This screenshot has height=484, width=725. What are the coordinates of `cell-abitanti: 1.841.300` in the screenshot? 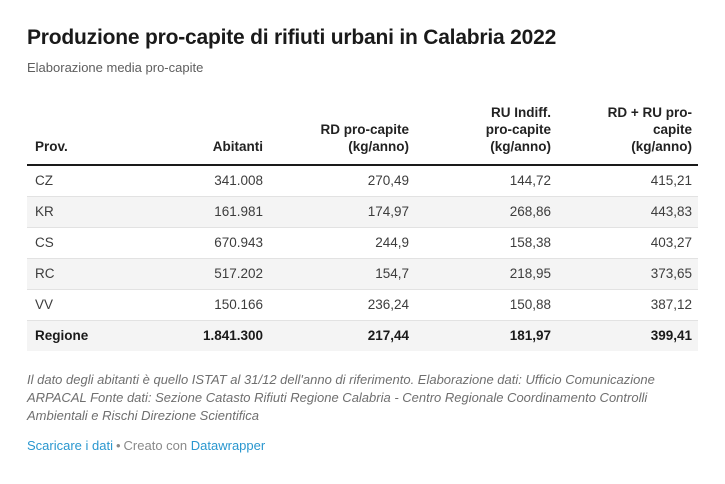 It's located at (232, 335).